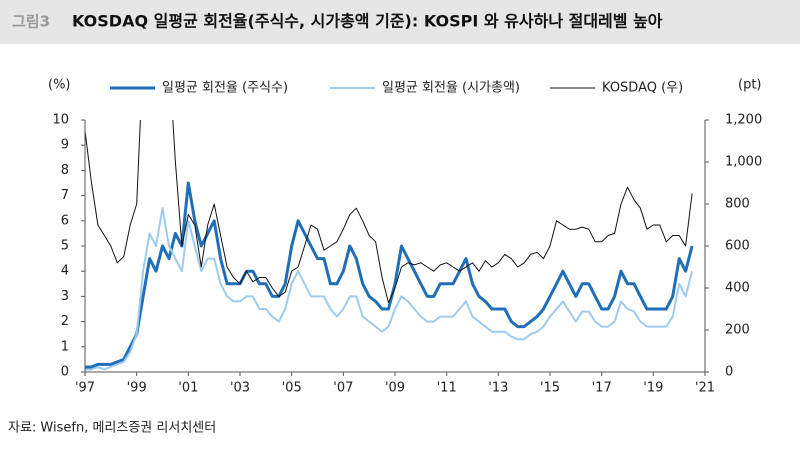  What do you see at coordinates (188, 388) in the screenshot?
I see `x-tick-label: '01` at bounding box center [188, 388].